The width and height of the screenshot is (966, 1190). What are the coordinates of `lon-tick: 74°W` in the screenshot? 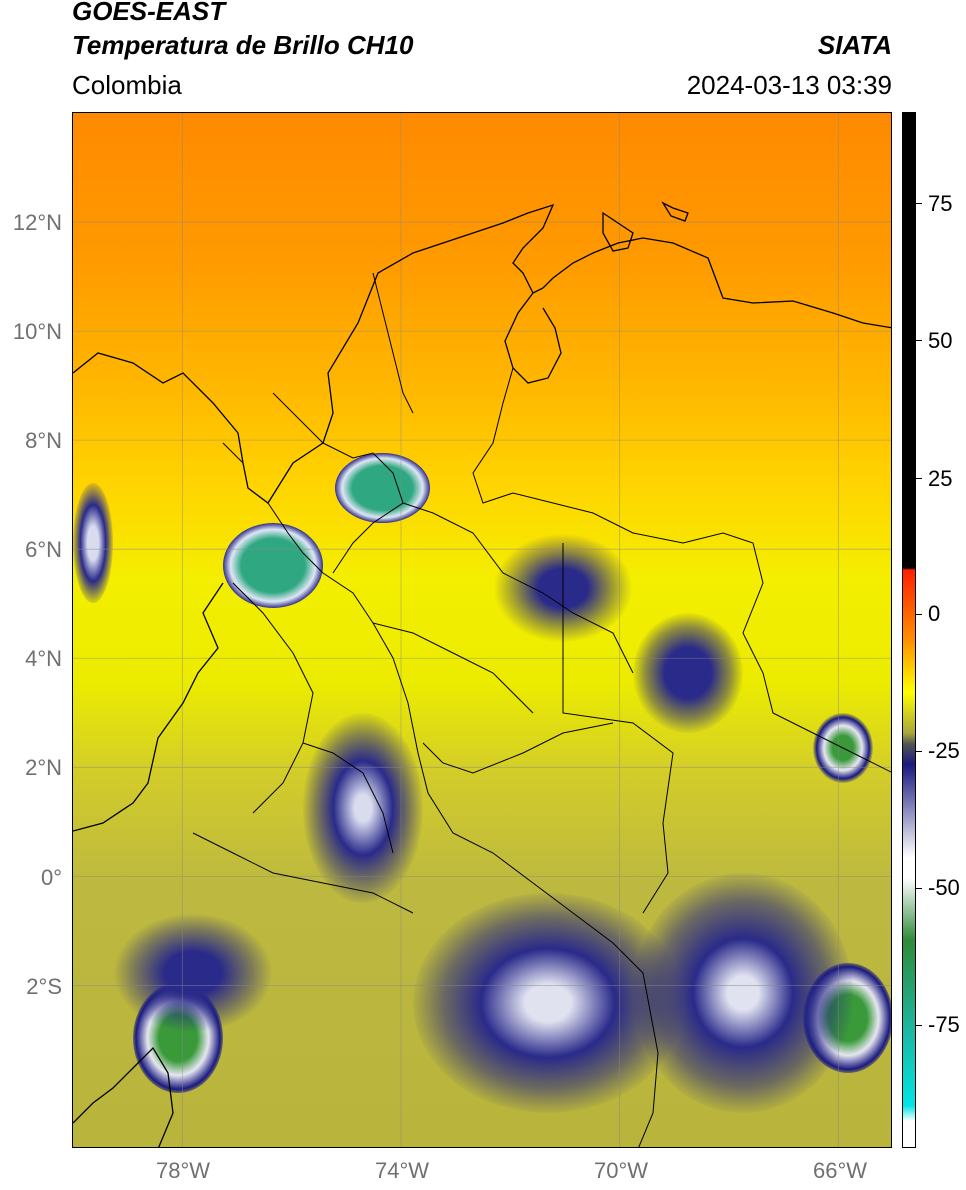 It's located at (402, 1170).